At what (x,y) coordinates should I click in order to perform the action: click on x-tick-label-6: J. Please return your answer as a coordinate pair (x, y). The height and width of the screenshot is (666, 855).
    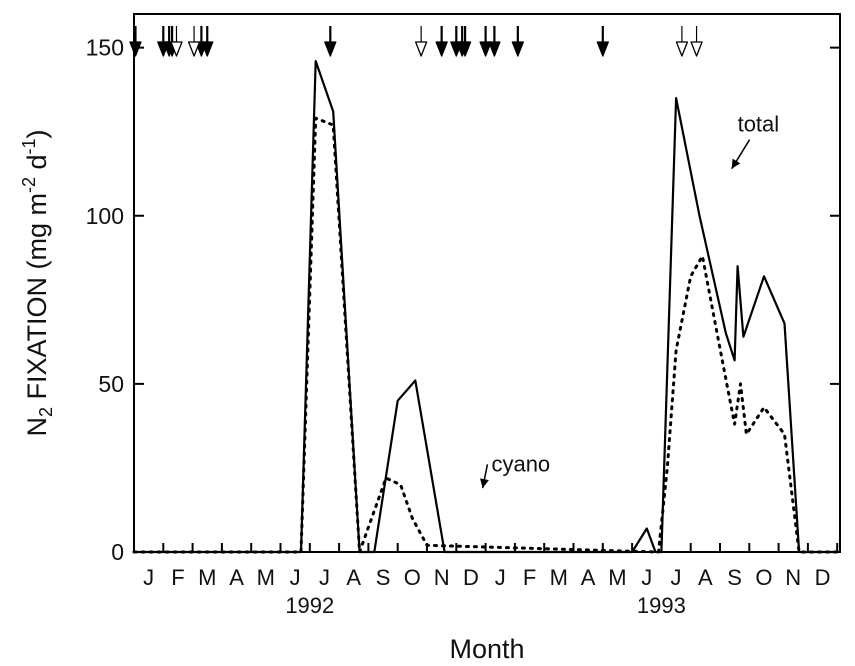
    Looking at the image, I should click on (324, 577).